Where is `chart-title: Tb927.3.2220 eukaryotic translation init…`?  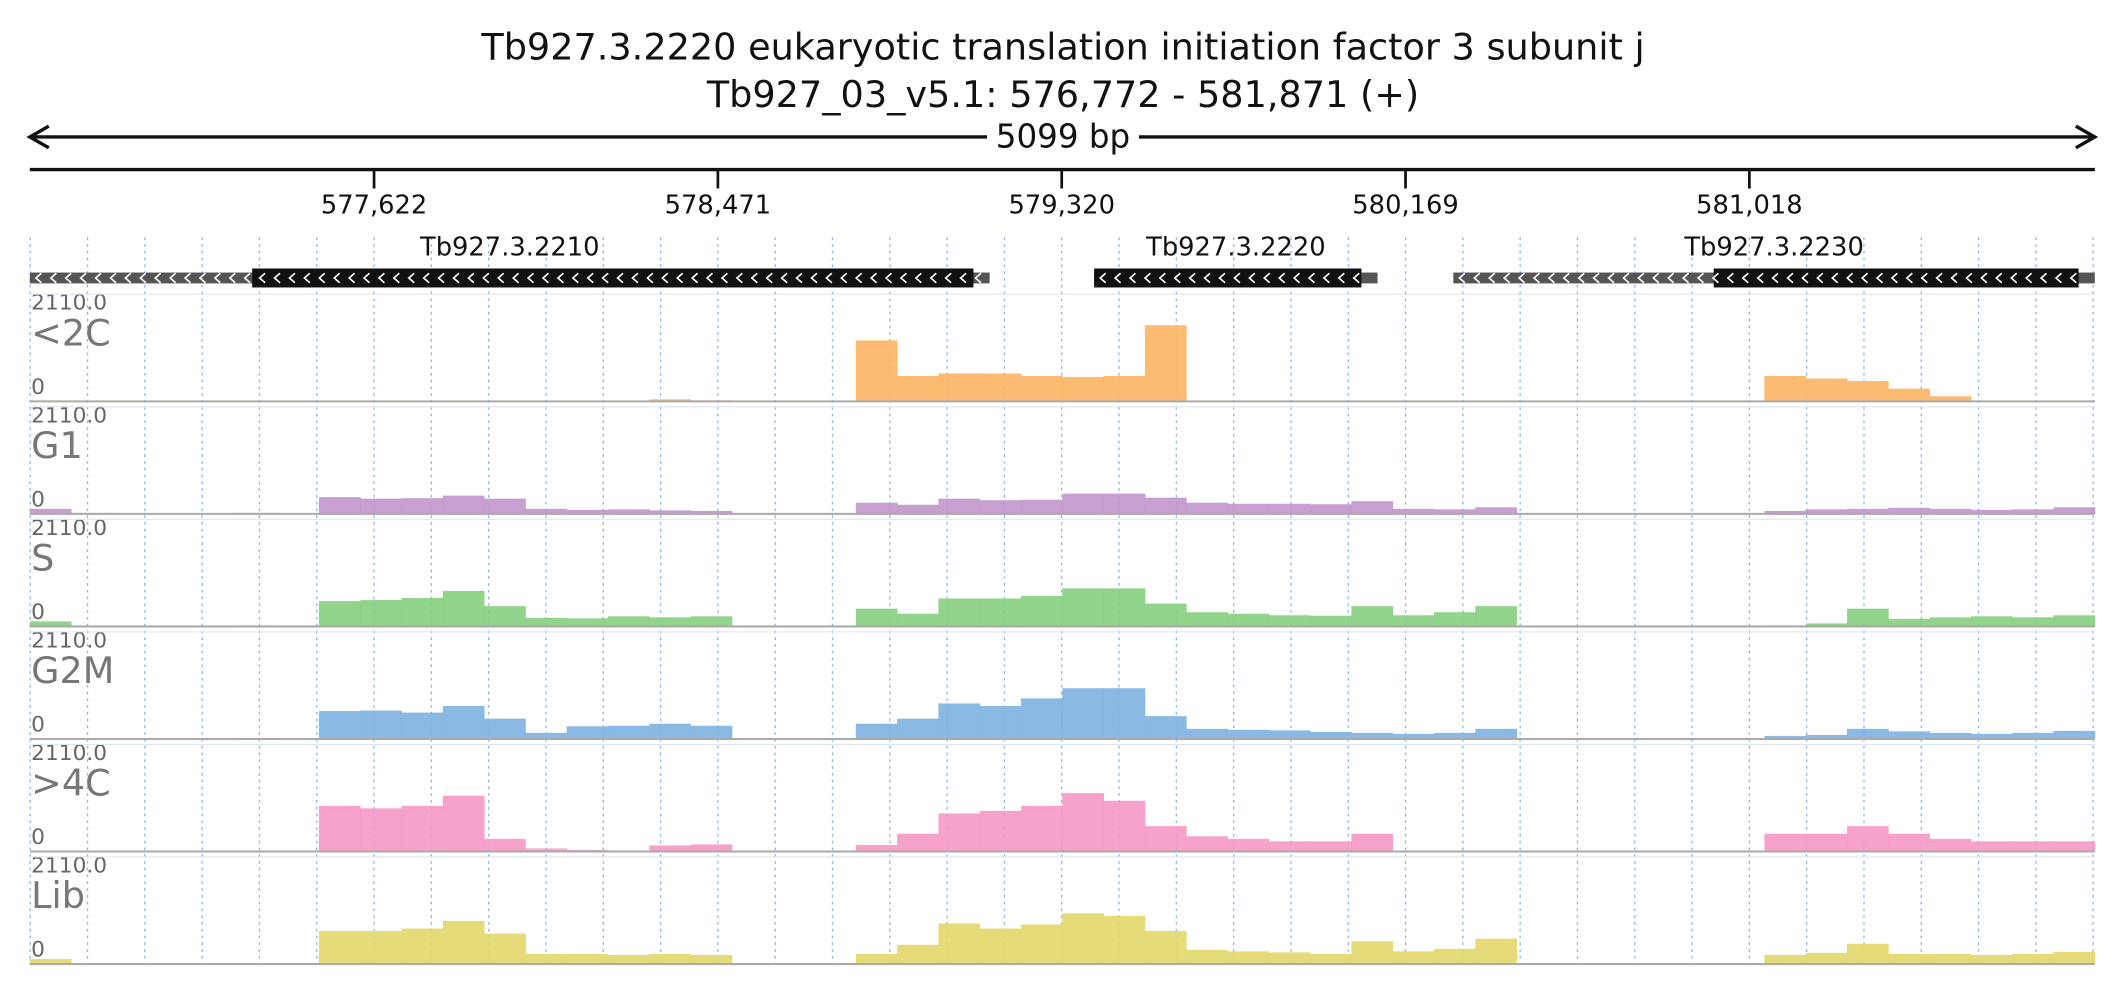
chart-title: Tb927.3.2220 eukaryotic translation init… is located at coordinates (1062, 46).